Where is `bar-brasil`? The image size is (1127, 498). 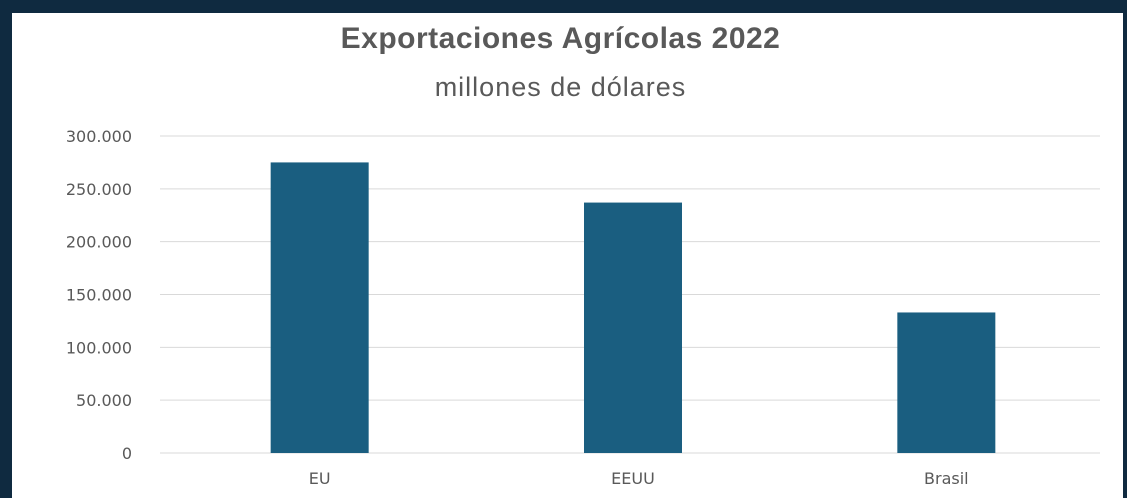
bar-brasil is located at coordinates (946, 382).